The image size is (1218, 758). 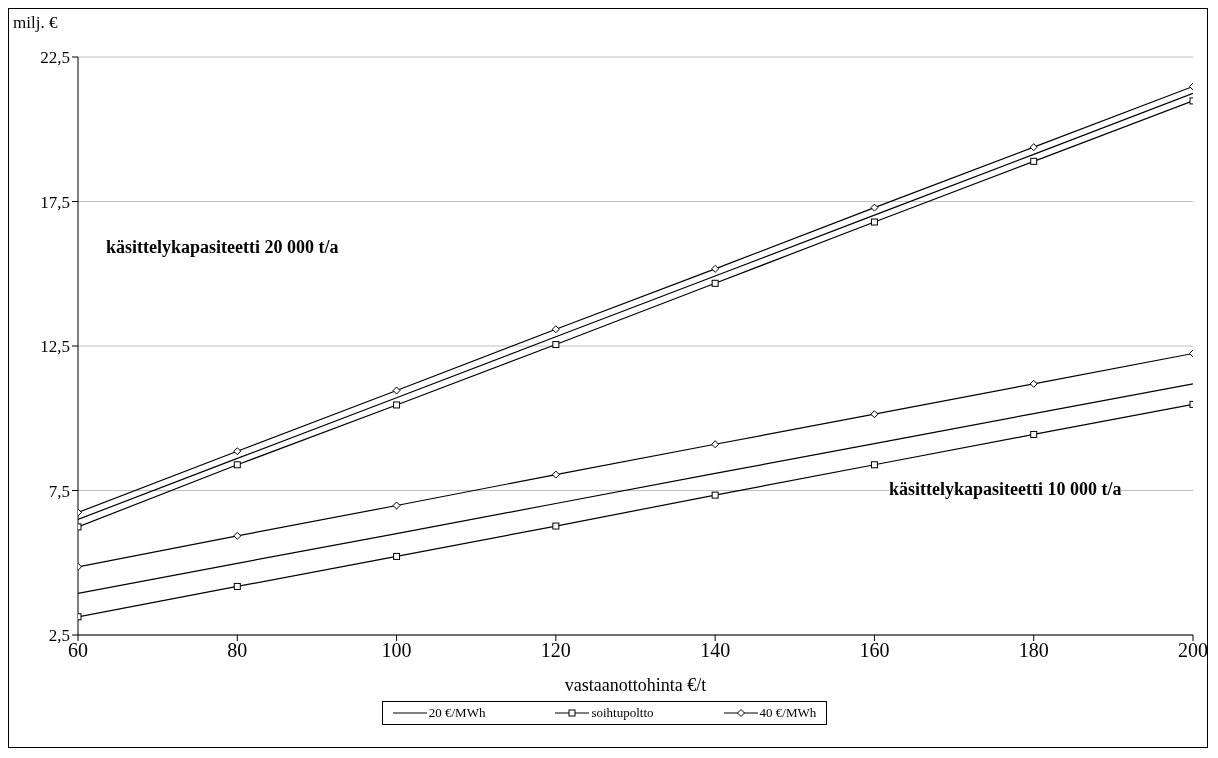 What do you see at coordinates (35, 23) in the screenshot?
I see `y-axis-title: milj. €` at bounding box center [35, 23].